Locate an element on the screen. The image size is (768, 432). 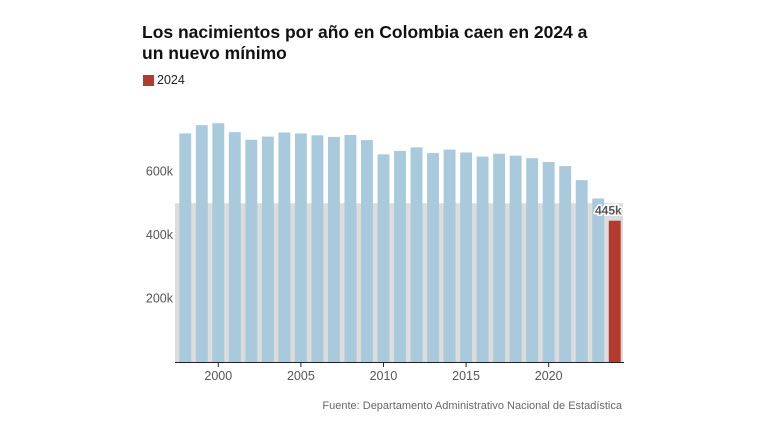
highlight-value-label: 445k is located at coordinates (608, 211).